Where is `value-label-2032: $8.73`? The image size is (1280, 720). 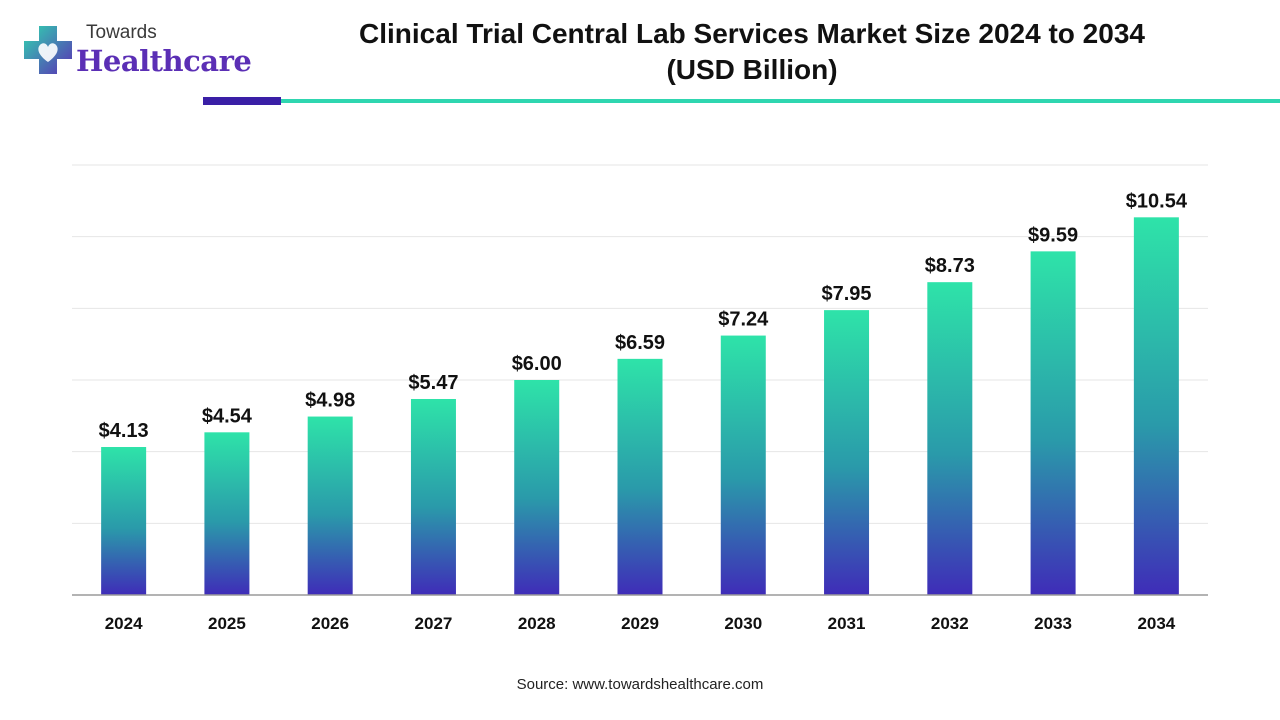
value-label-2032: $8.73 is located at coordinates (950, 266).